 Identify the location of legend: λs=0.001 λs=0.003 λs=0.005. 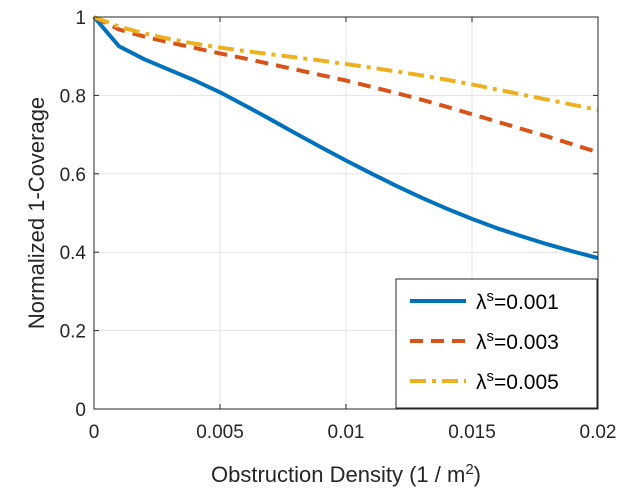
(496, 343).